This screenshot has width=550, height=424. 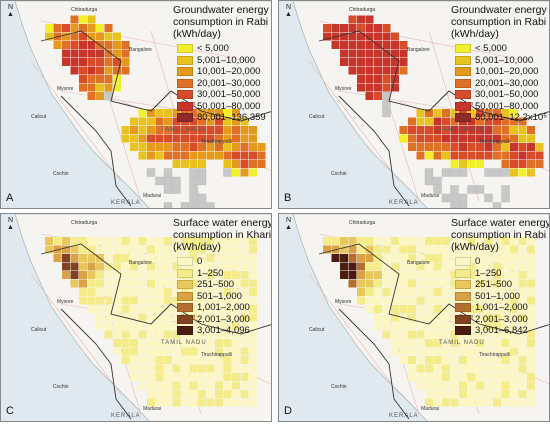 What do you see at coordinates (65, 89) in the screenshot?
I see `place-label-mysore: Mysore` at bounding box center [65, 89].